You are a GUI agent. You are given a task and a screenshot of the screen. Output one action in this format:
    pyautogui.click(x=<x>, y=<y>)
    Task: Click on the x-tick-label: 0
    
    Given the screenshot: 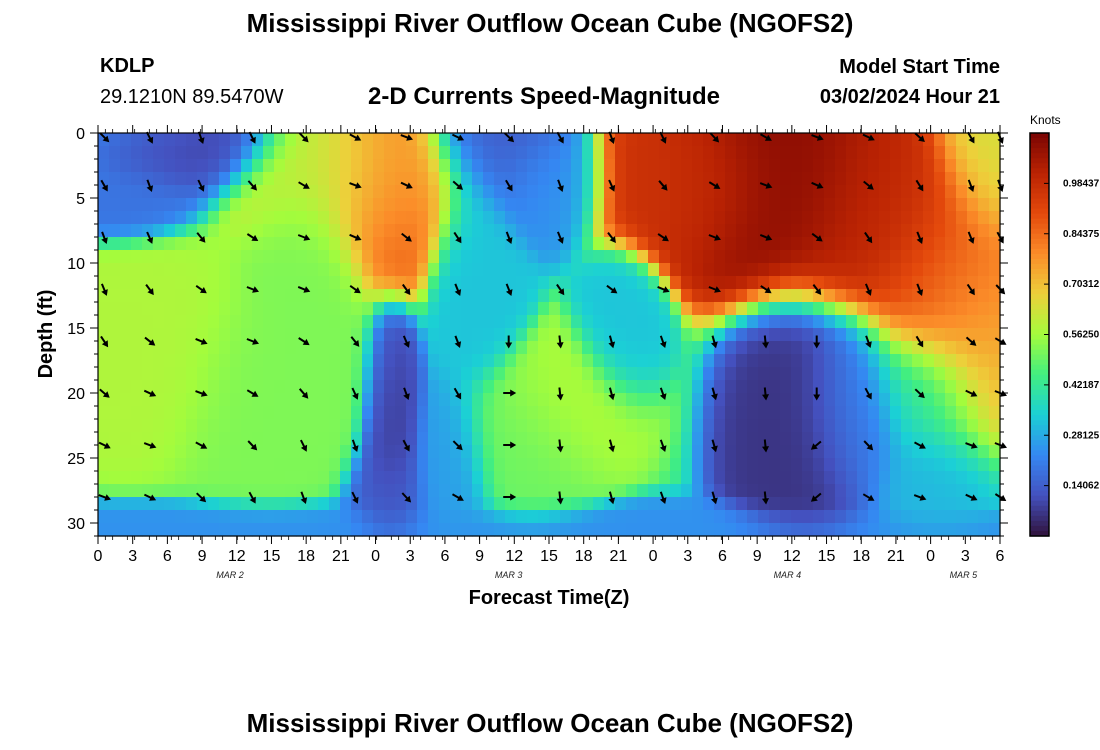 What is the action you would take?
    pyautogui.click(x=98, y=556)
    